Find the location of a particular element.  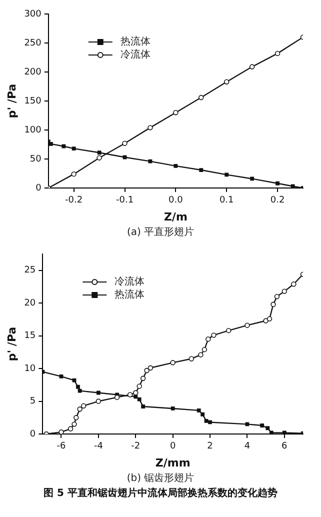

x-tick-label: 2 is located at coordinates (210, 447).